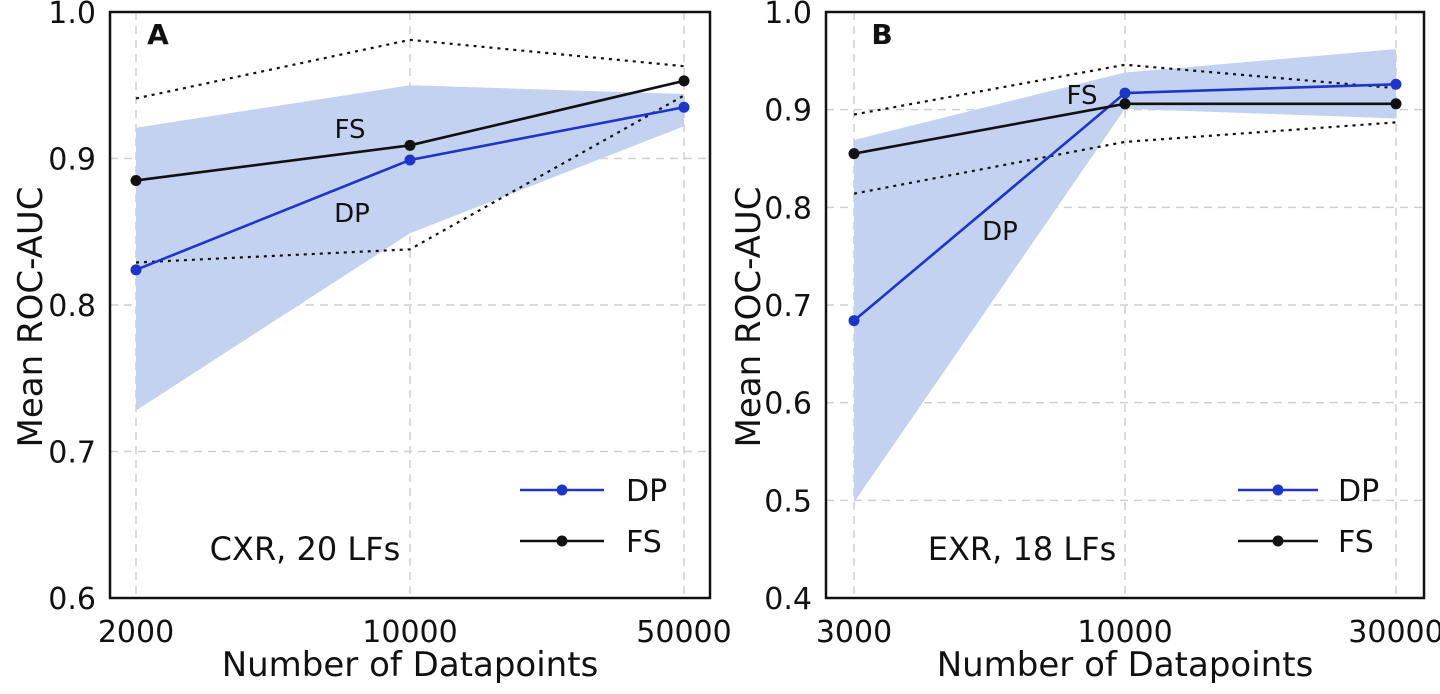 This screenshot has width=1440, height=694. What do you see at coordinates (1394, 632) in the screenshot?
I see `x-tick-label: 30000` at bounding box center [1394, 632].